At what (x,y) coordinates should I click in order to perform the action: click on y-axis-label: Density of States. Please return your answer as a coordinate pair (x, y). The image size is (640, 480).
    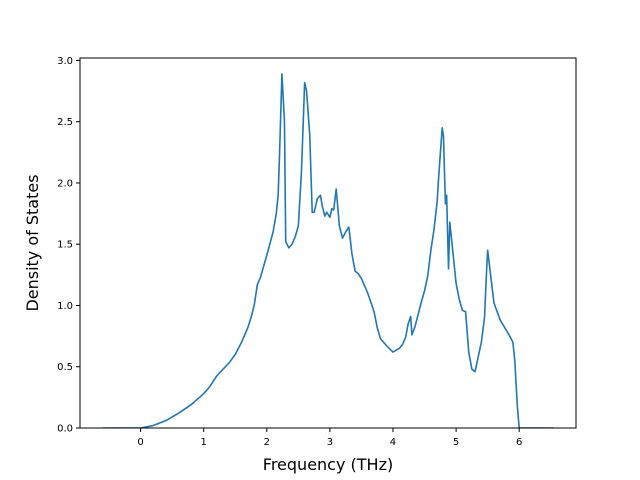
    Looking at the image, I should click on (32, 242).